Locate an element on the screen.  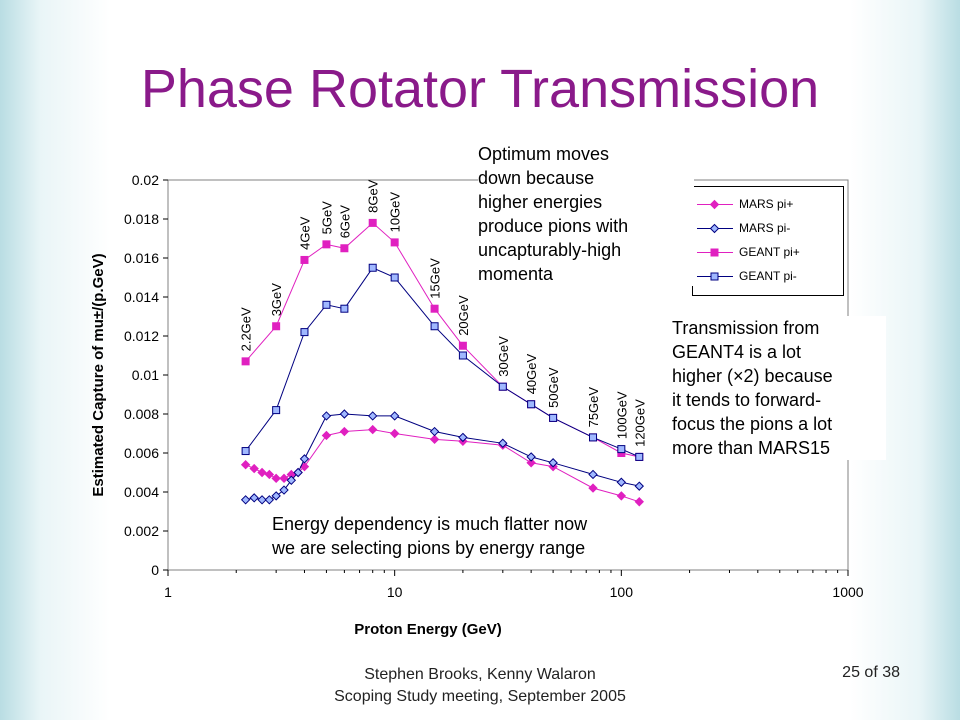
y-tick-label: 0.01 is located at coordinates (145, 375).